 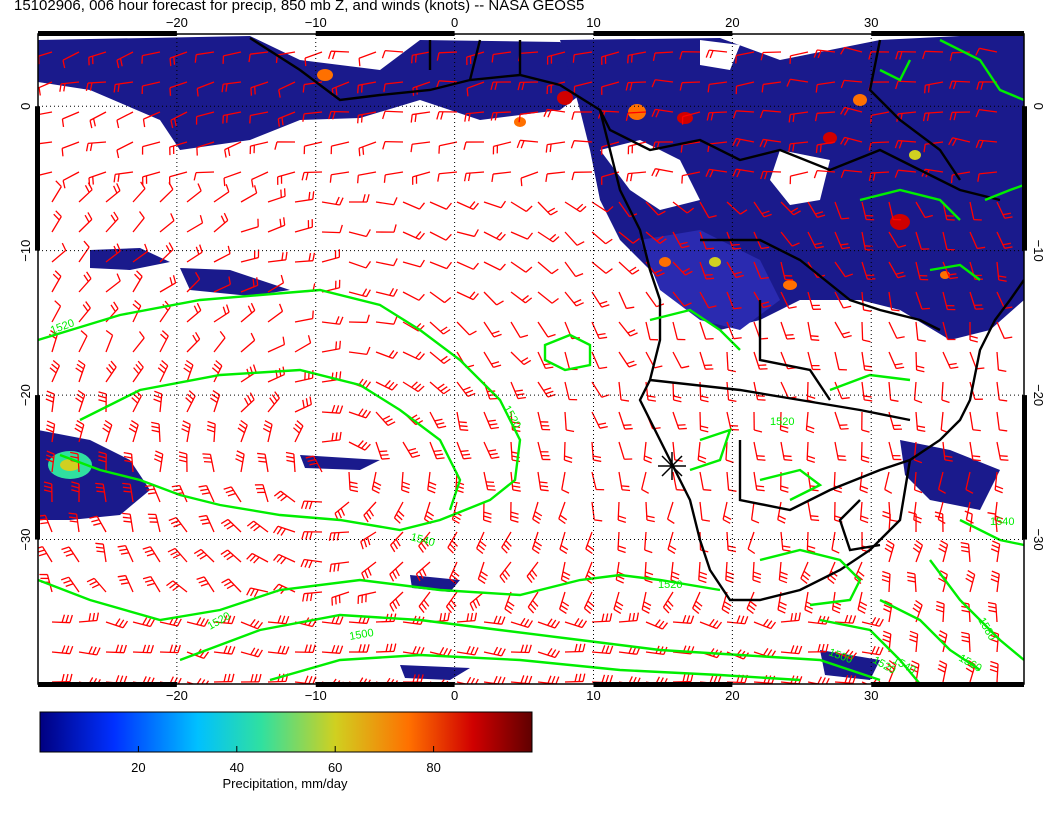 I want to click on colorbar-tick-label: 60, so click(x=335, y=767).